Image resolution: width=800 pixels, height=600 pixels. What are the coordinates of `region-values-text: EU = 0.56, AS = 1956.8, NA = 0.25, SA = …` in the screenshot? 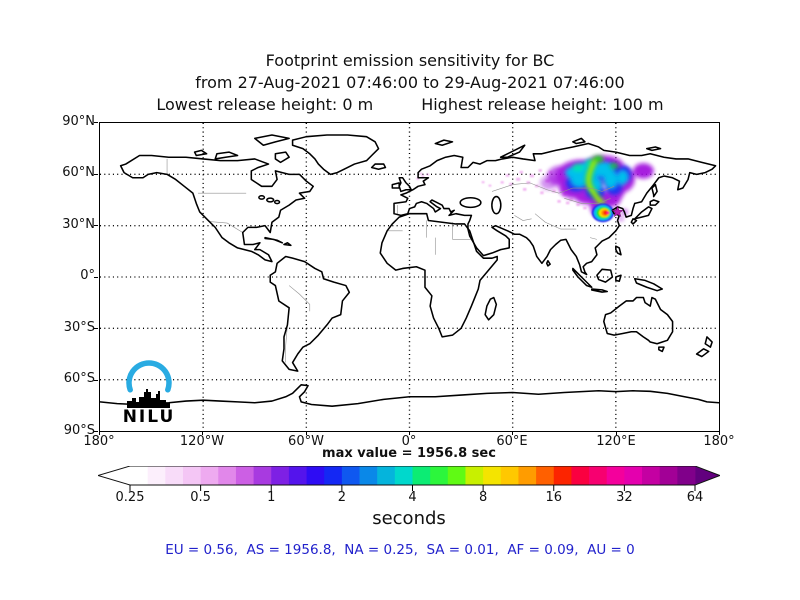 It's located at (400, 550).